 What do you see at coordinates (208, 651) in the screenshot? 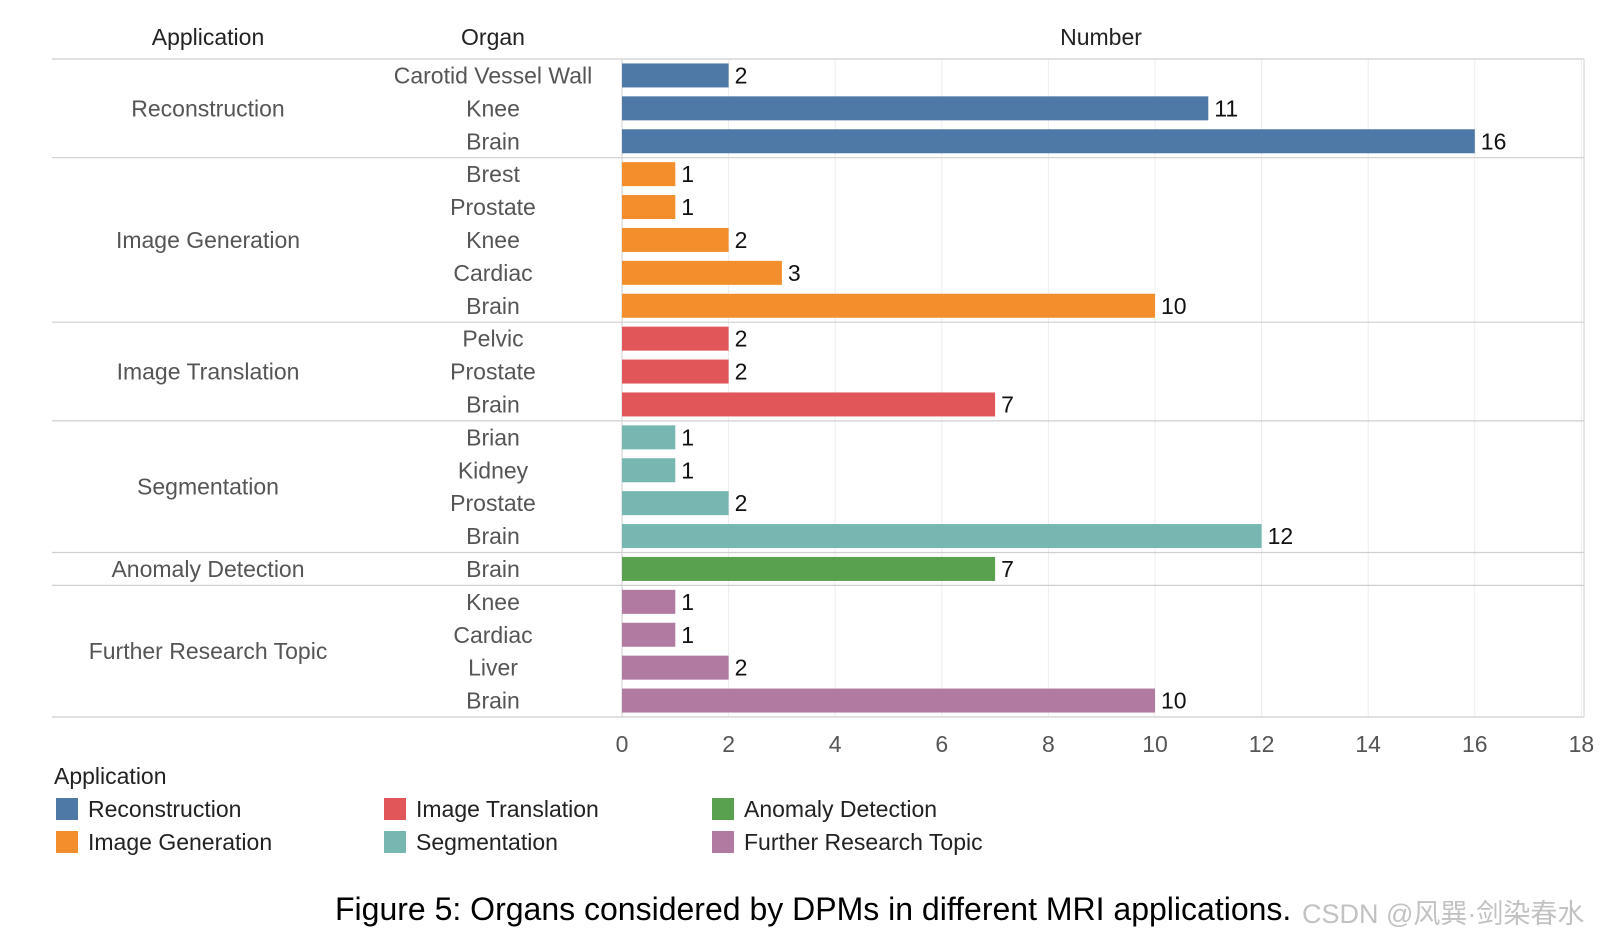
I see `application-label: Further Research Topic` at bounding box center [208, 651].